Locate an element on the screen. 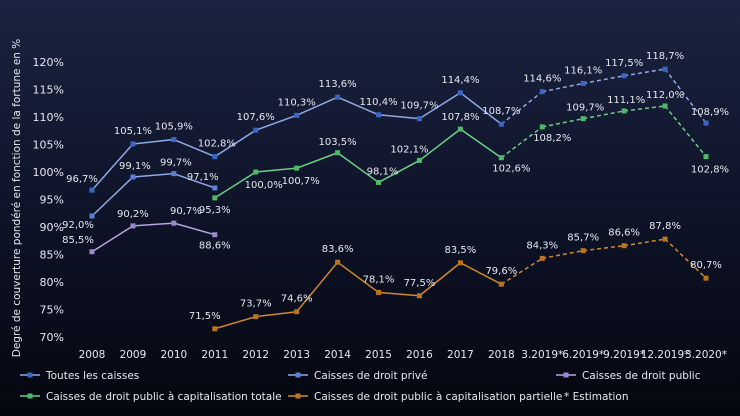 Image resolution: width=740 pixels, height=416 pixels. data-label: 110,3% is located at coordinates (297, 102).